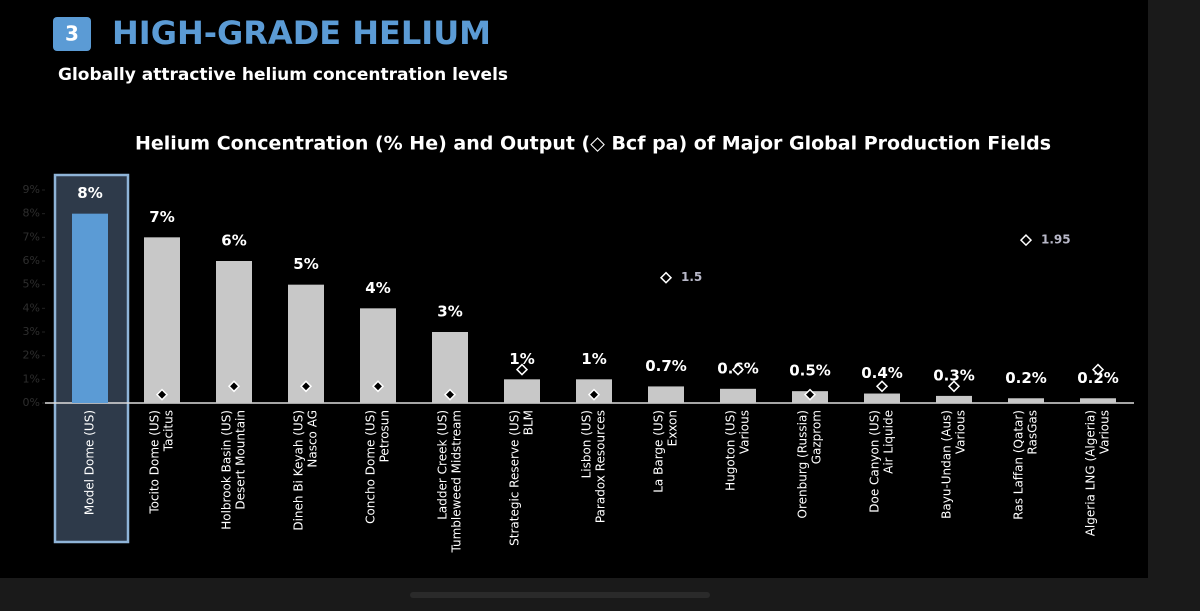 The image size is (1200, 611). Describe the element at coordinates (385, 436) in the screenshot. I see `x-tick-label: Petrosun` at that location.